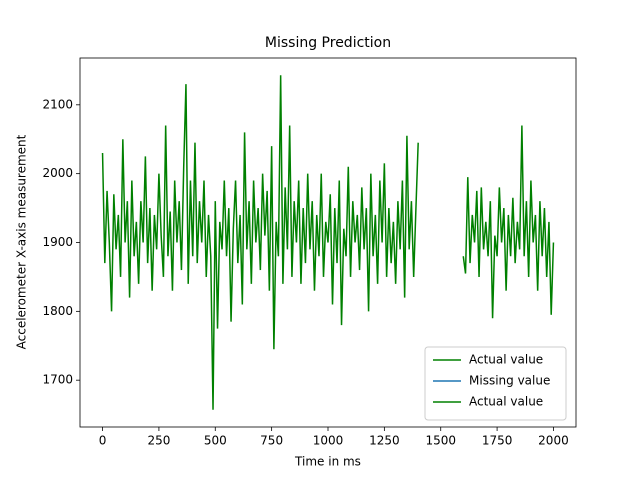 The height and width of the screenshot is (480, 640). I want to click on y-tick-label: 2100, so click(57, 104).